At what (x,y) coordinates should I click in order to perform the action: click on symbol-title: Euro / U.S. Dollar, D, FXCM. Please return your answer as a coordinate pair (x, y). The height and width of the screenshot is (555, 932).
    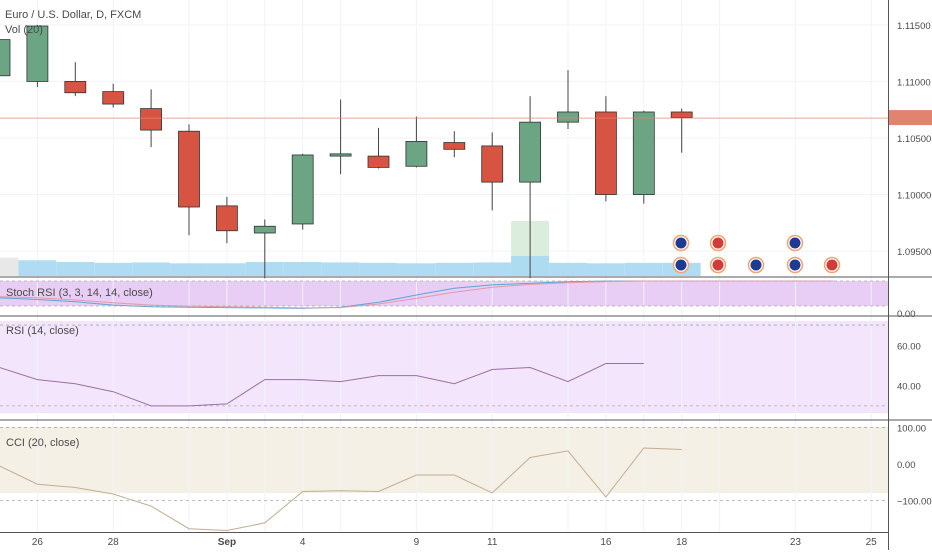
    Looking at the image, I should click on (73, 15).